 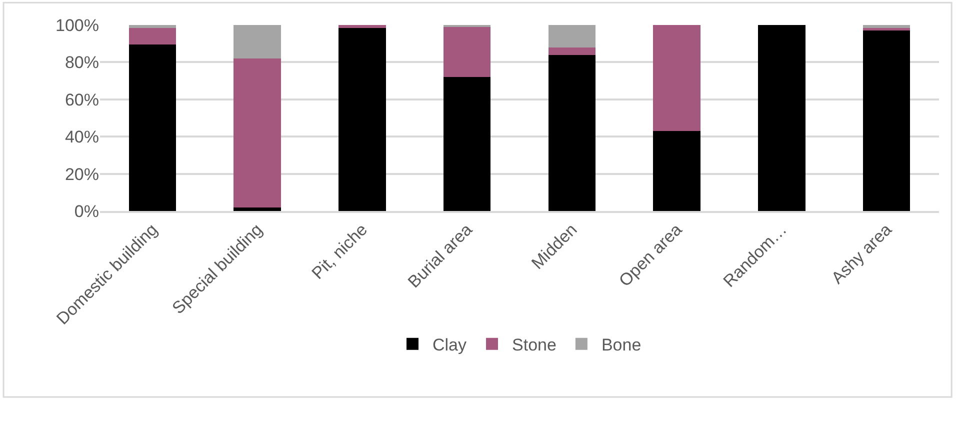 What do you see at coordinates (621, 345) in the screenshot?
I see `legend-label: Bone` at bounding box center [621, 345].